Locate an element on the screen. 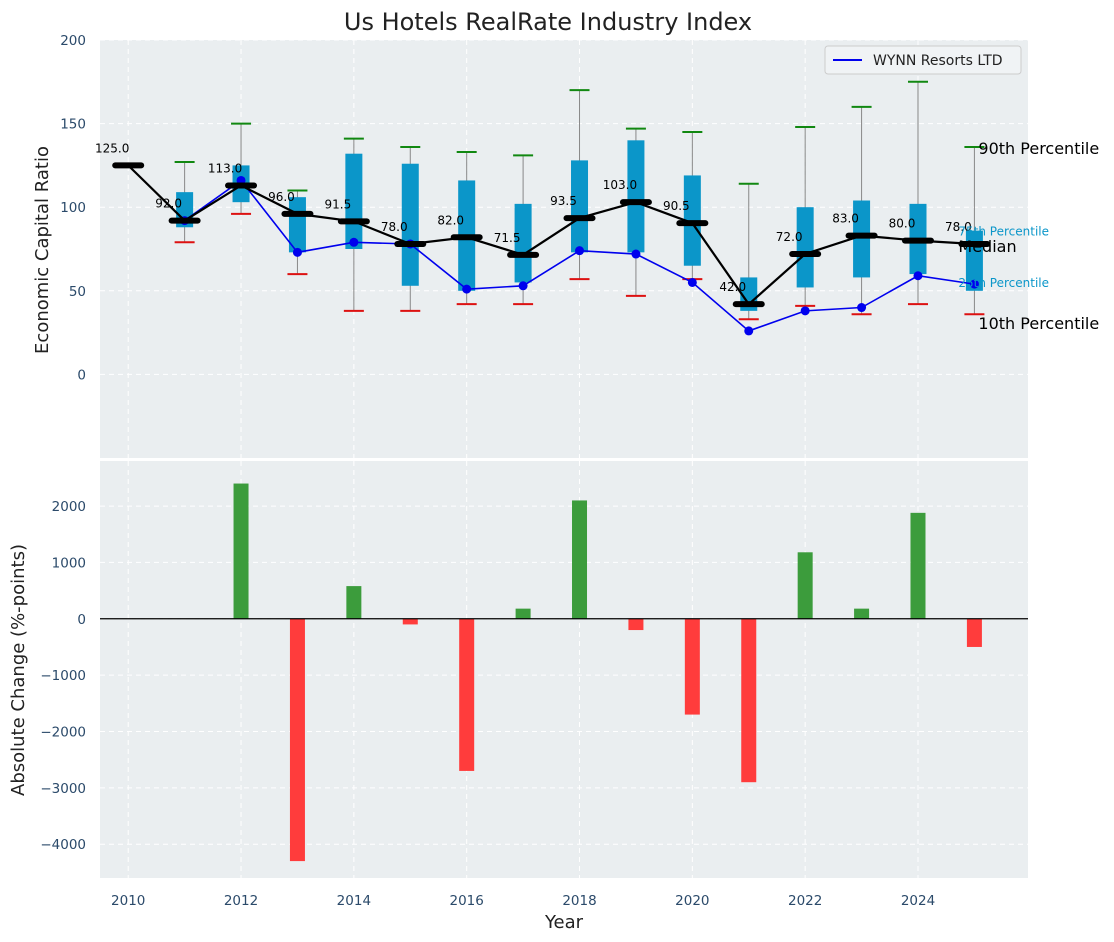 The height and width of the screenshot is (942, 1114). bottom-y-tick-label: −2000 is located at coordinates (63, 732).